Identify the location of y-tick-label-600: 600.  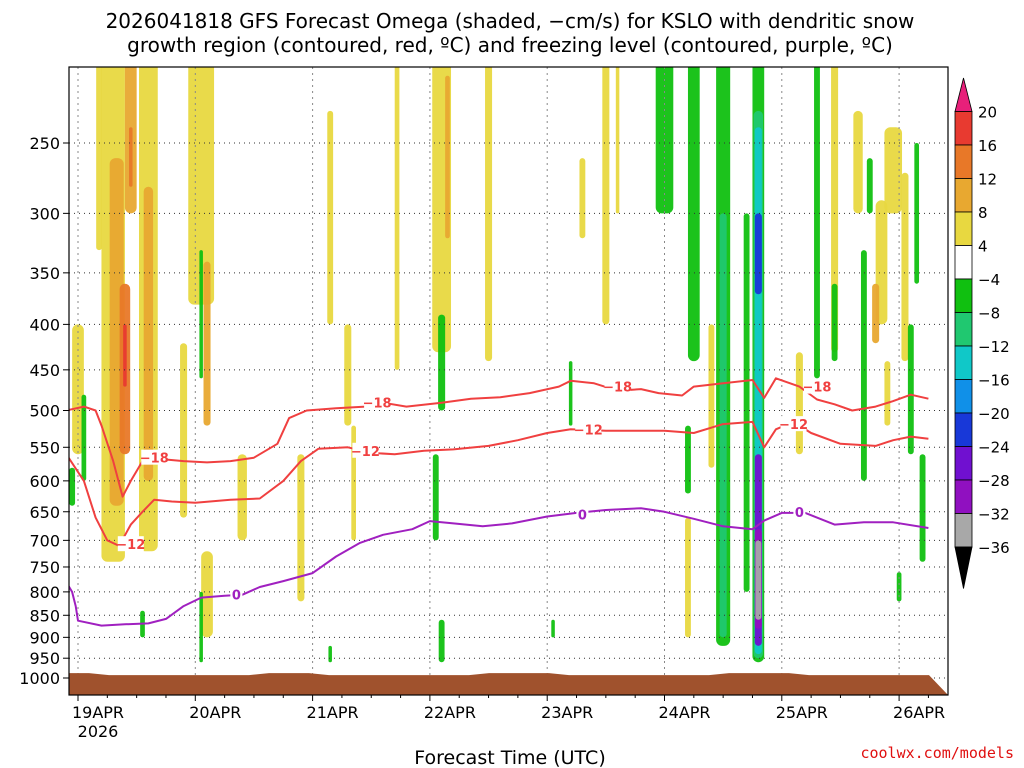
(44, 481).